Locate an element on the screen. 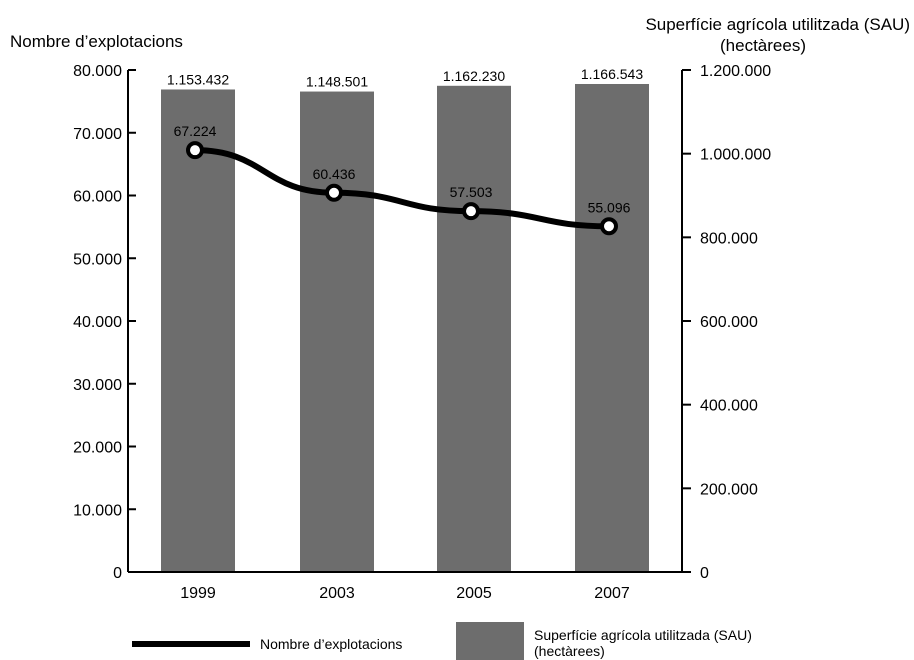 The image size is (914, 660). left-tick-label: 0 is located at coordinates (117, 573).